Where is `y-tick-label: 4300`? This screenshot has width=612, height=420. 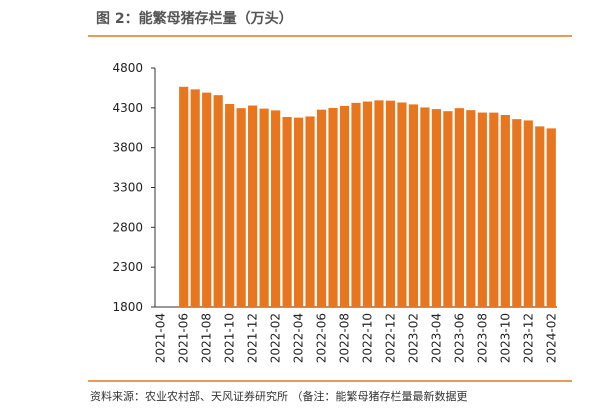
y-tick-label: 4300 is located at coordinates (127, 108).